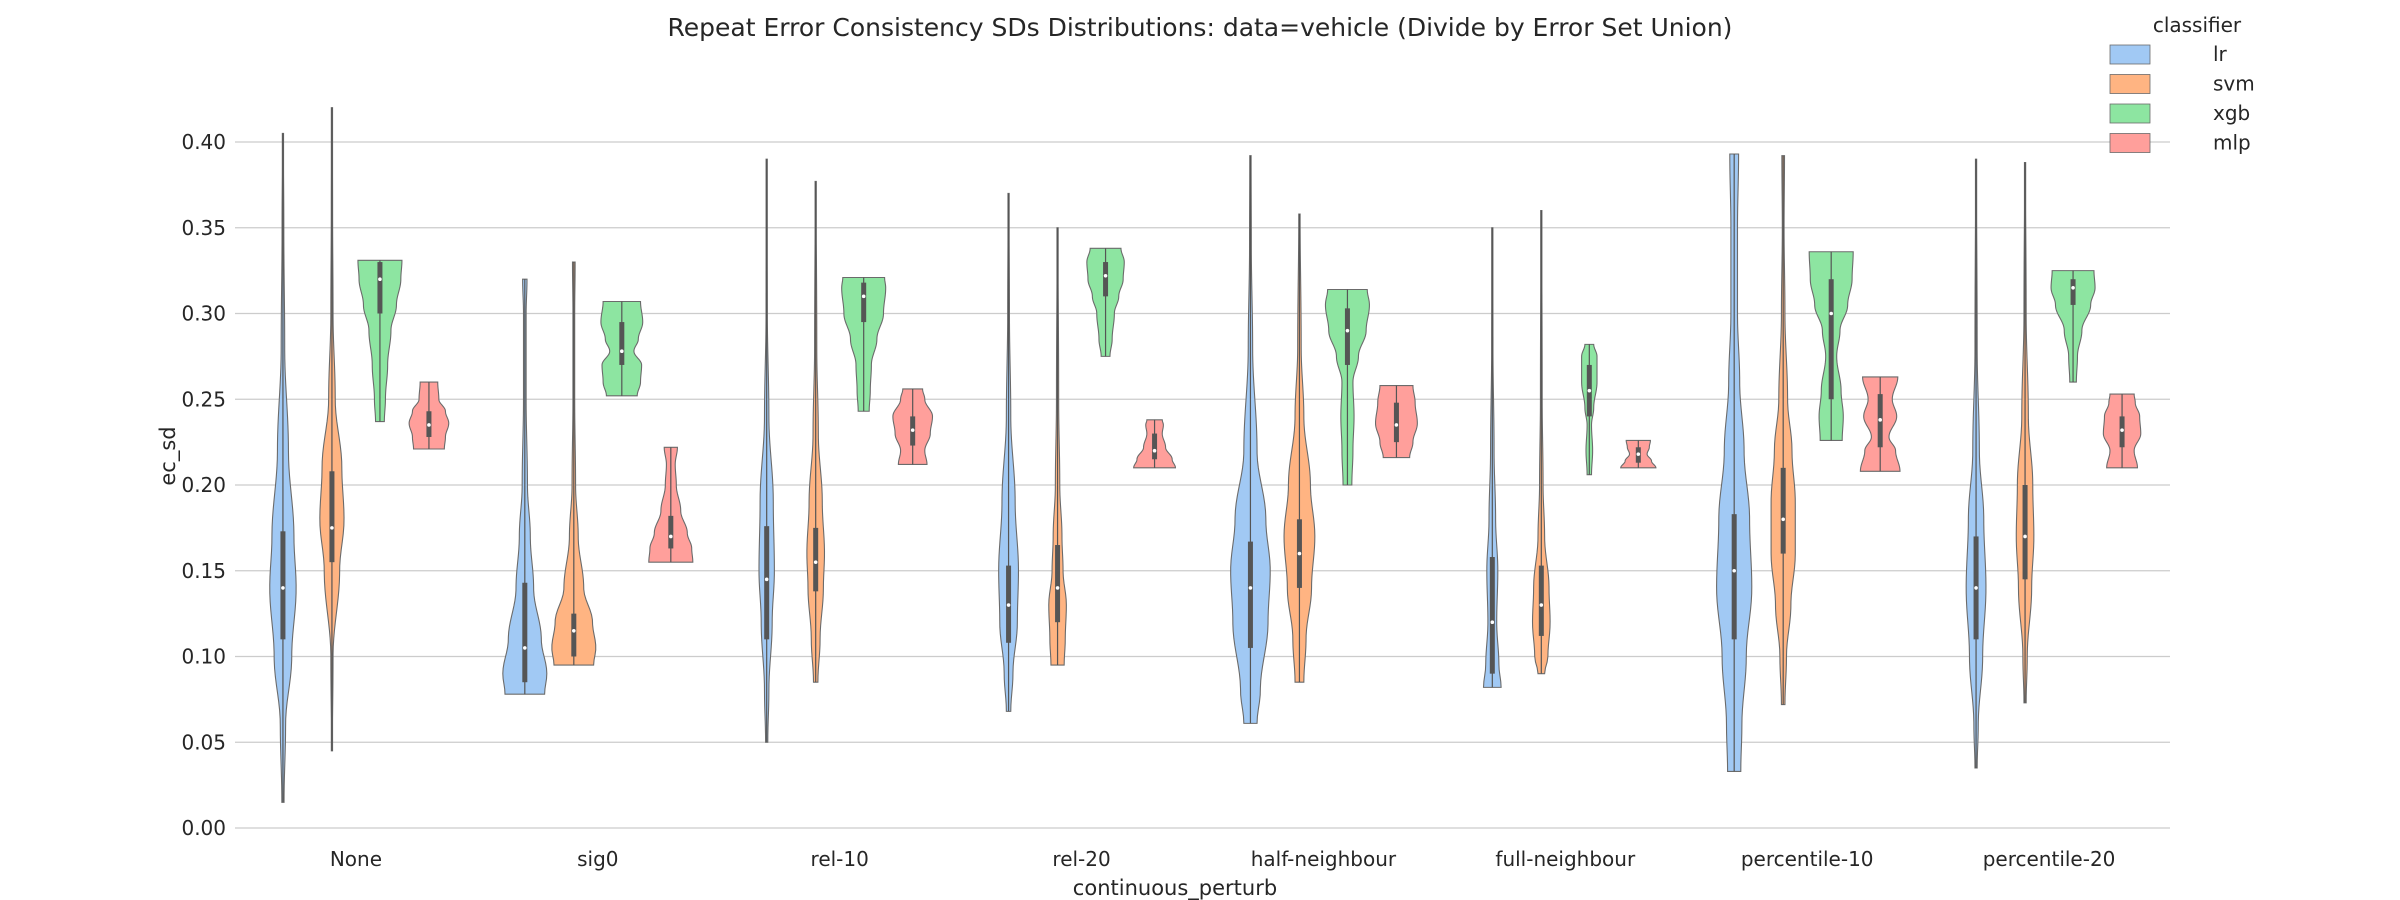 Image resolution: width=2400 pixels, height=900 pixels. Describe the element at coordinates (203, 742) in the screenshot. I see `y-tick-label: 0.05` at that location.